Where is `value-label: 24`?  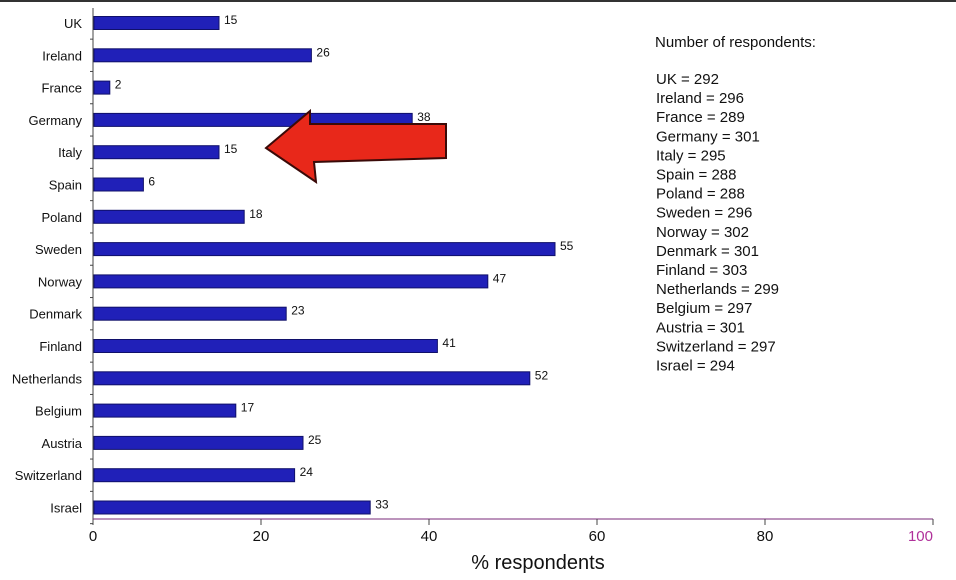
value-label: 24 is located at coordinates (307, 472).